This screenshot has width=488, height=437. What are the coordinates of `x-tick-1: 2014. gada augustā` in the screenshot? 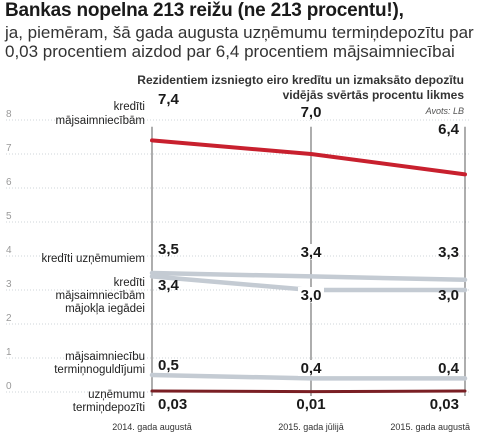 It's located at (152, 427).